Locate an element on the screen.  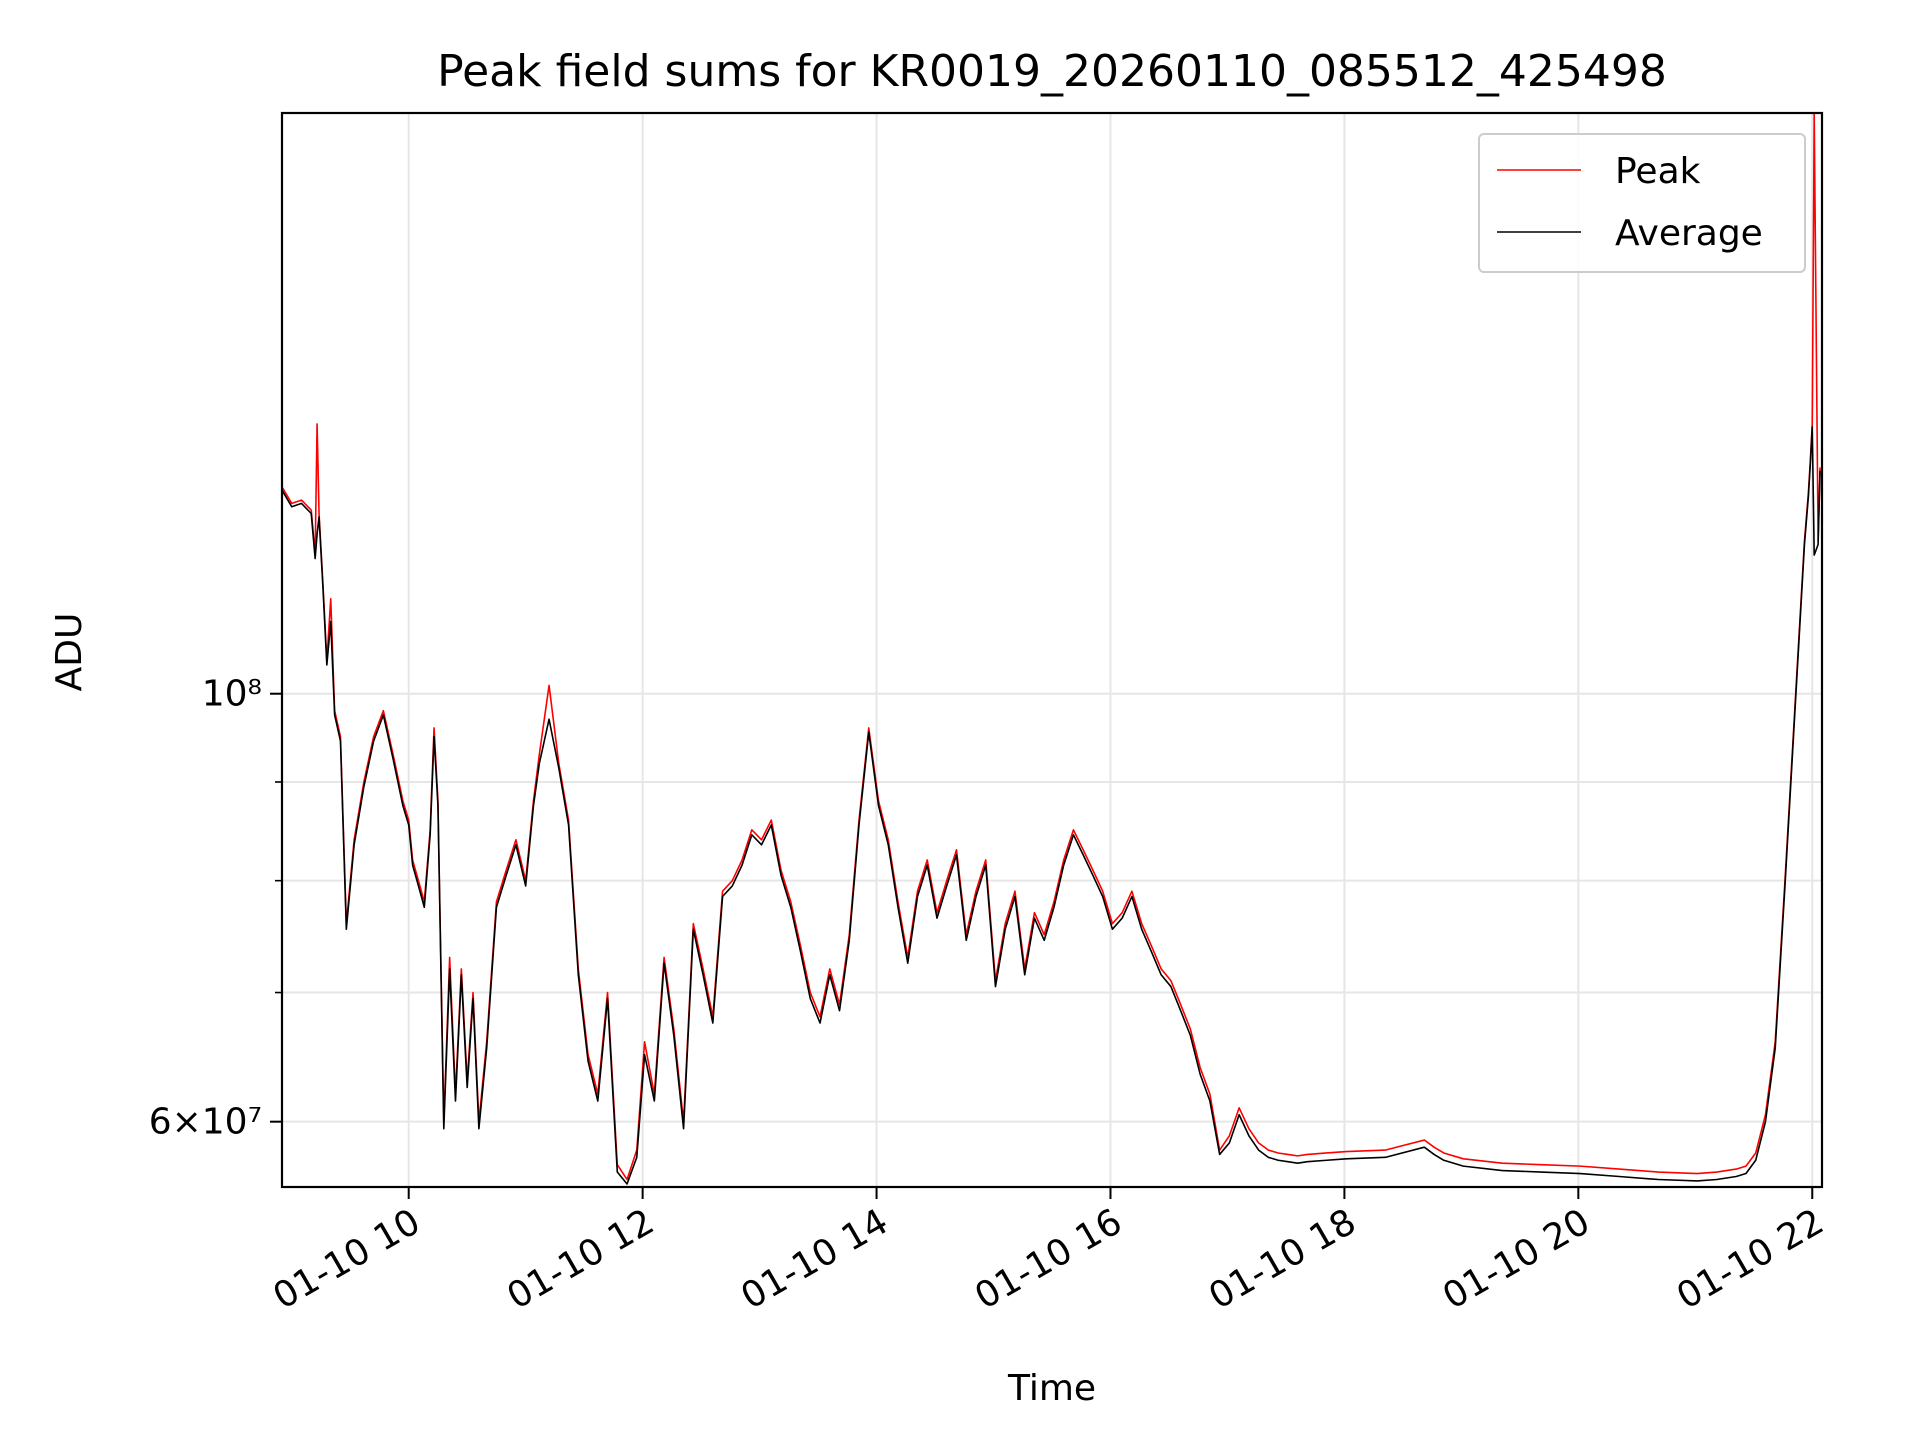
legend-label-average: Average is located at coordinates (1689, 233).